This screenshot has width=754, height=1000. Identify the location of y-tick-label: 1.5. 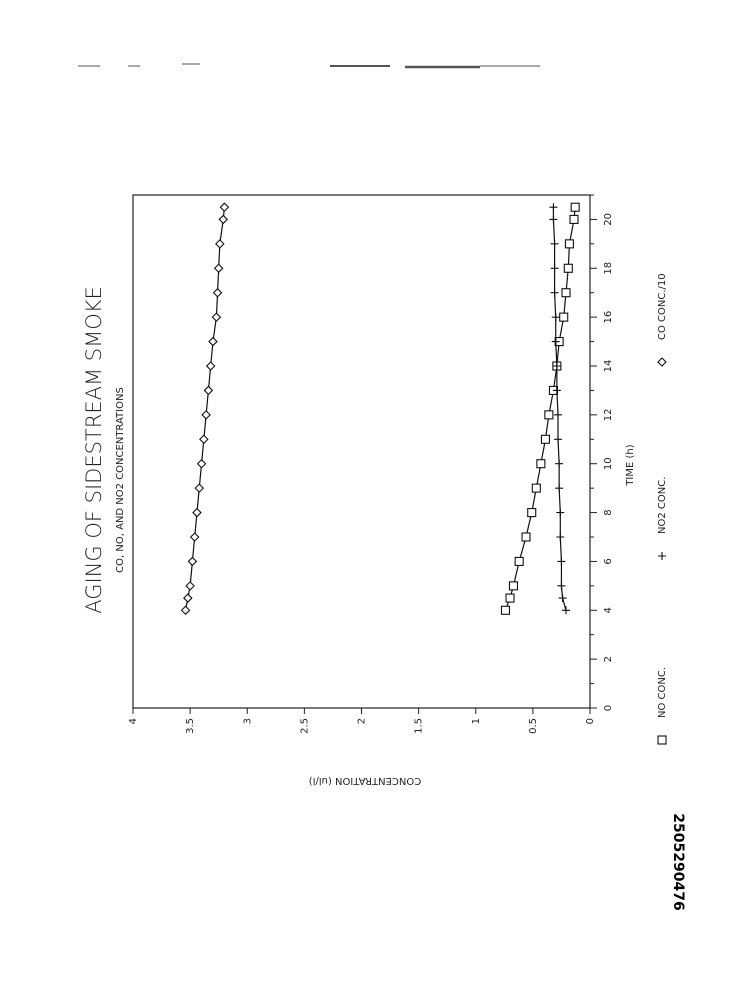
(419, 726).